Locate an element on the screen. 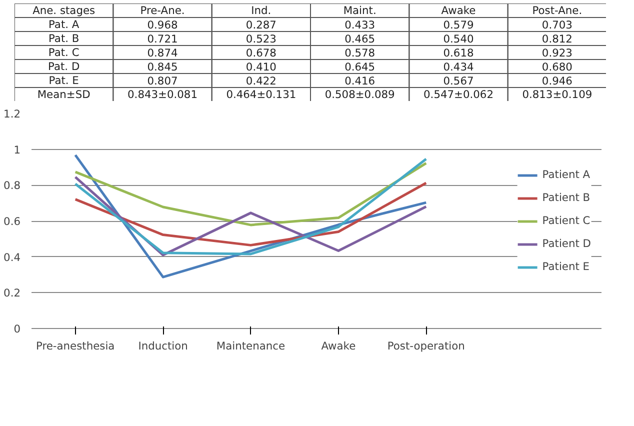  text: Ane. stages is located at coordinates (64, 10).